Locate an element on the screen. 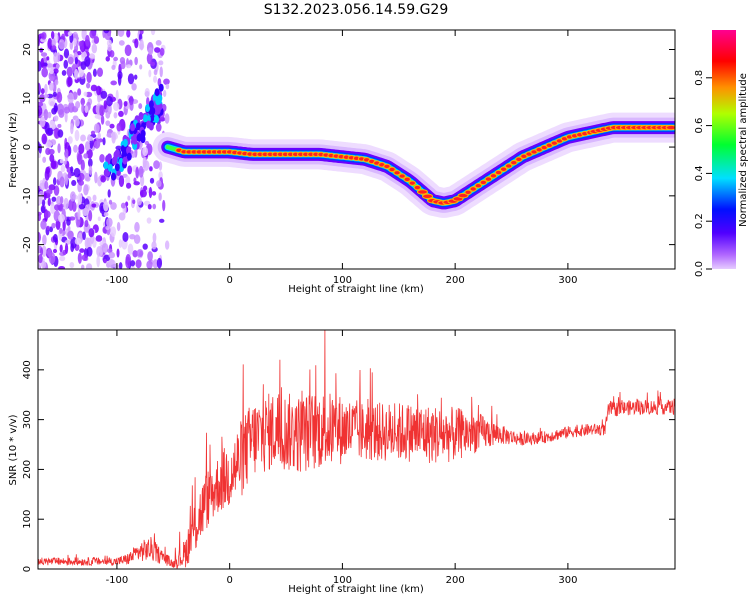 The height and width of the screenshot is (600, 750). snr-x-label: Height of straight line (km) is located at coordinates (356, 589).